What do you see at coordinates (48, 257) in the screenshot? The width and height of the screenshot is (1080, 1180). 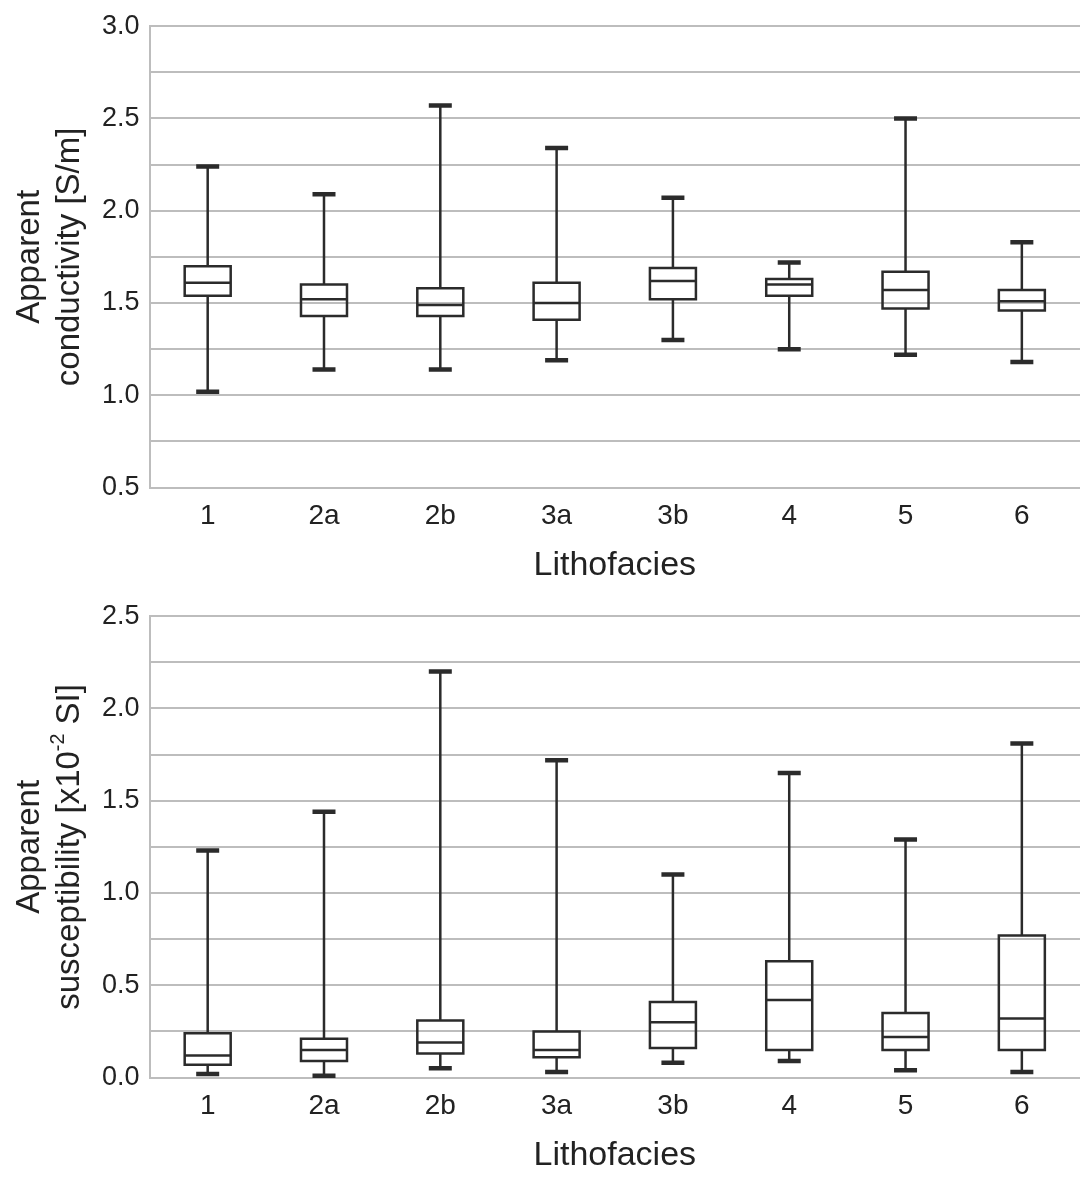 I see `y-axis-title: Apparent conductivity [S/m]` at bounding box center [48, 257].